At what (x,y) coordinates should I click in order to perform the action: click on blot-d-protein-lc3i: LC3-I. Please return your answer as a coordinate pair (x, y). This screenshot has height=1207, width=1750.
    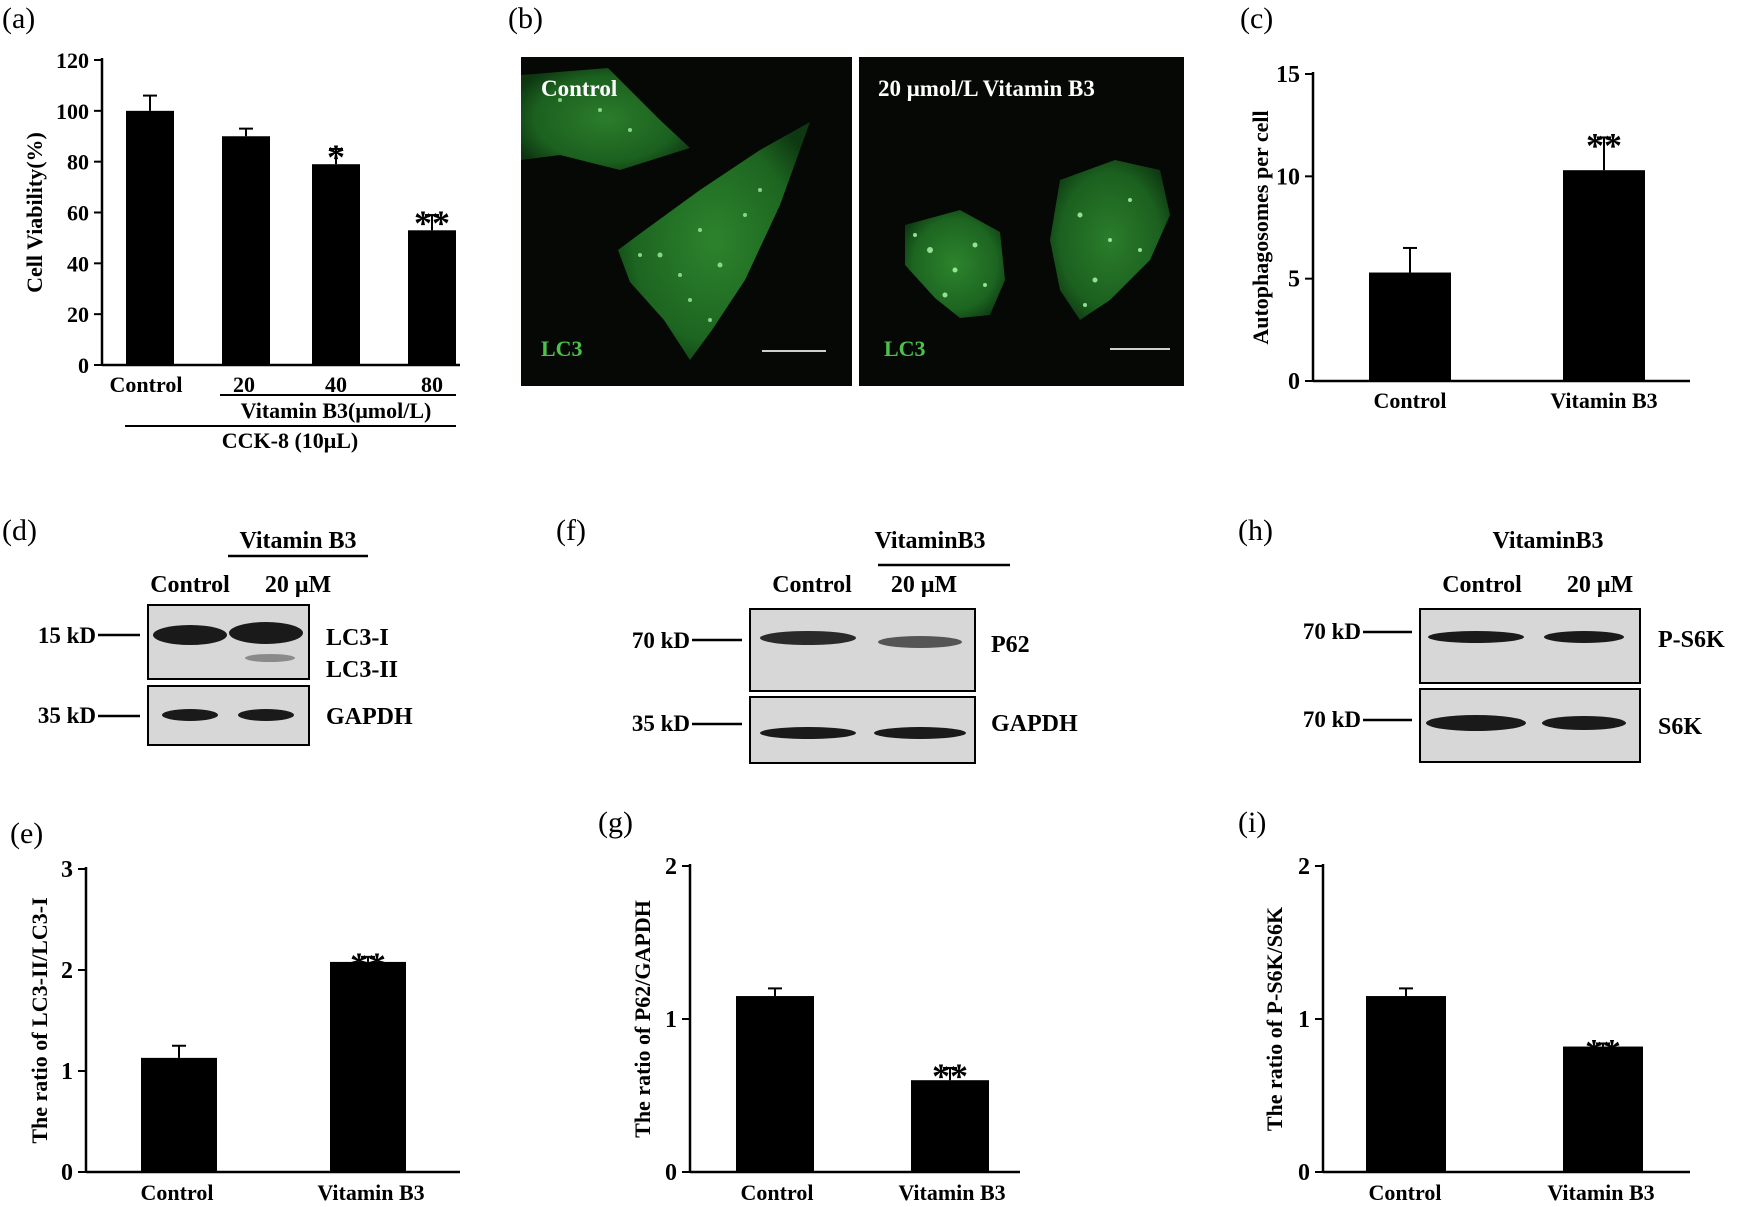
    Looking at the image, I should click on (357, 638).